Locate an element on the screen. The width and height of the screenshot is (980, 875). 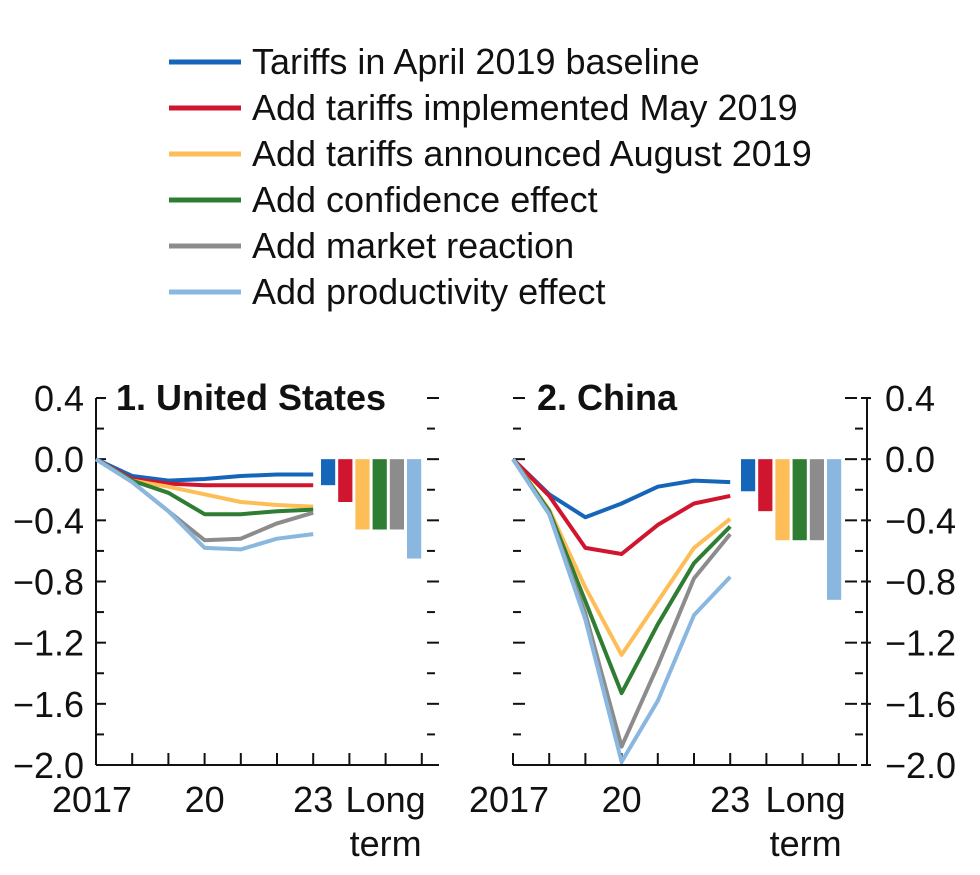
legend-item: Add confidence effect is located at coordinates (383, 199).